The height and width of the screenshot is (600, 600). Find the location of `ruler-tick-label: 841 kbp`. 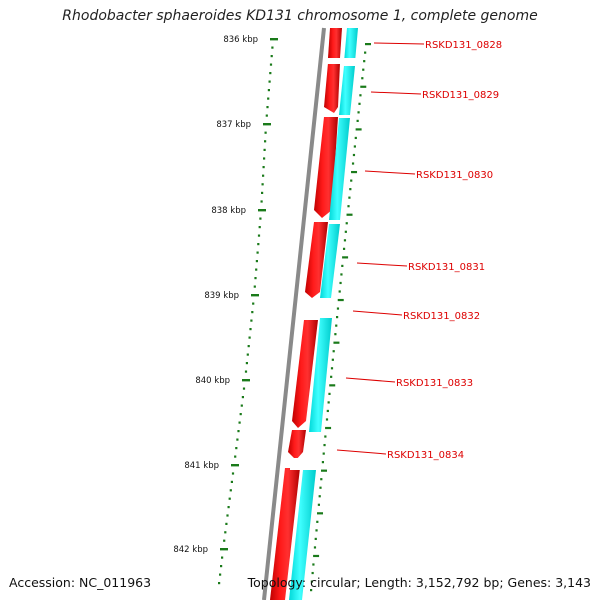

ruler-tick-label: 841 kbp is located at coordinates (201, 466).